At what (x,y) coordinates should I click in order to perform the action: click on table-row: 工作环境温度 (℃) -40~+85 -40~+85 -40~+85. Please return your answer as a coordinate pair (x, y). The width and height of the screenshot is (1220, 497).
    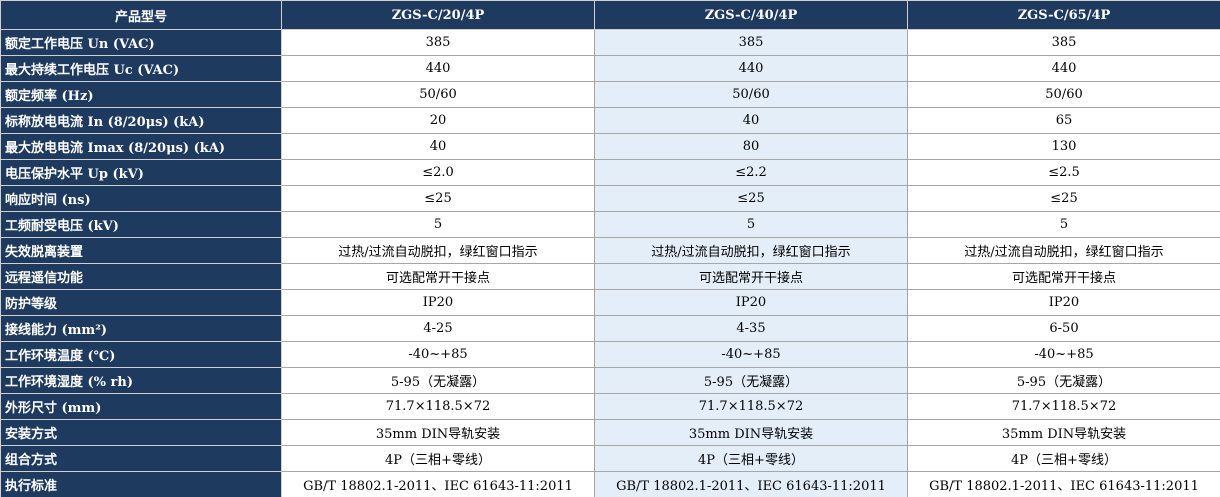
    Looking at the image, I should click on (610, 354).